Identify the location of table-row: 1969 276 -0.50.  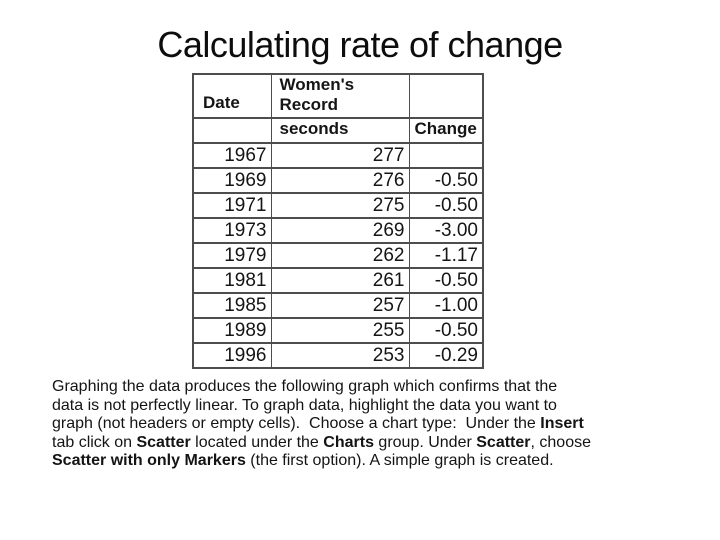
(338, 180).